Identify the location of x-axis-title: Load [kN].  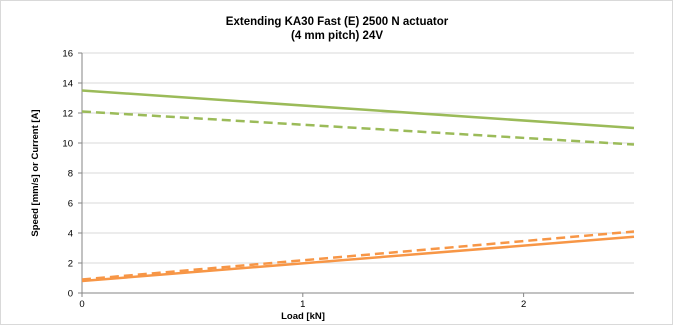
(303, 316).